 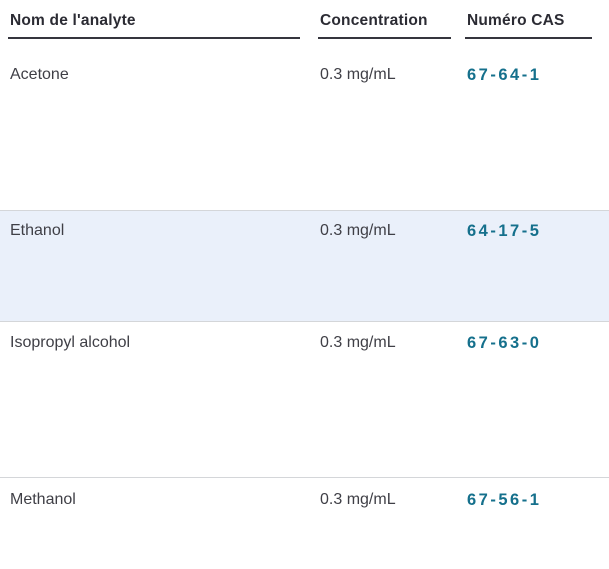 What do you see at coordinates (538, 137) in the screenshot?
I see `cas-number-cell: 67-64-1` at bounding box center [538, 137].